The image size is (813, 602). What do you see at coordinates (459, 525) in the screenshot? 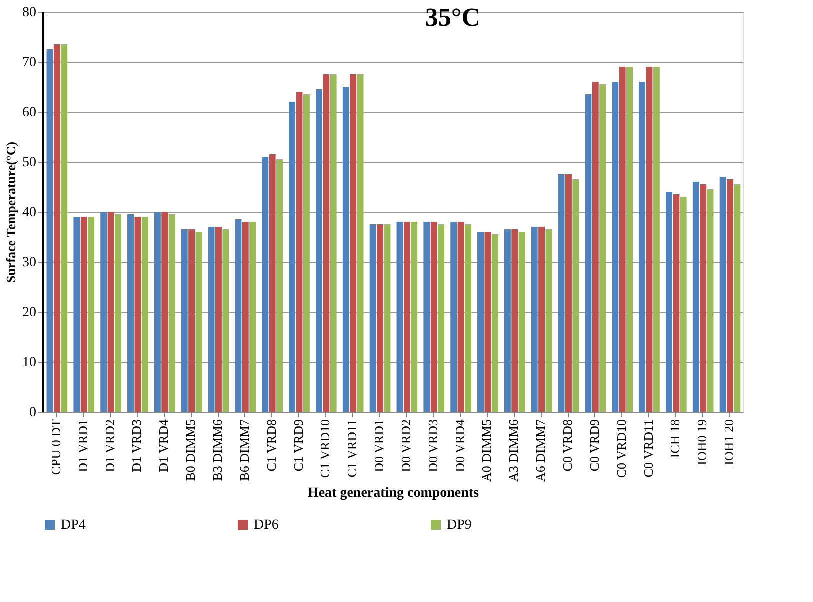
I see `legend-label: DP9` at bounding box center [459, 525].